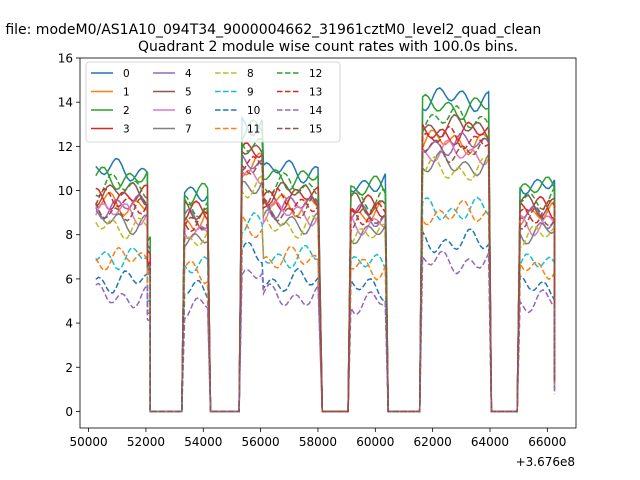 This screenshot has height=480, width=640. I want to click on legend-label-7: 7, so click(188, 130).